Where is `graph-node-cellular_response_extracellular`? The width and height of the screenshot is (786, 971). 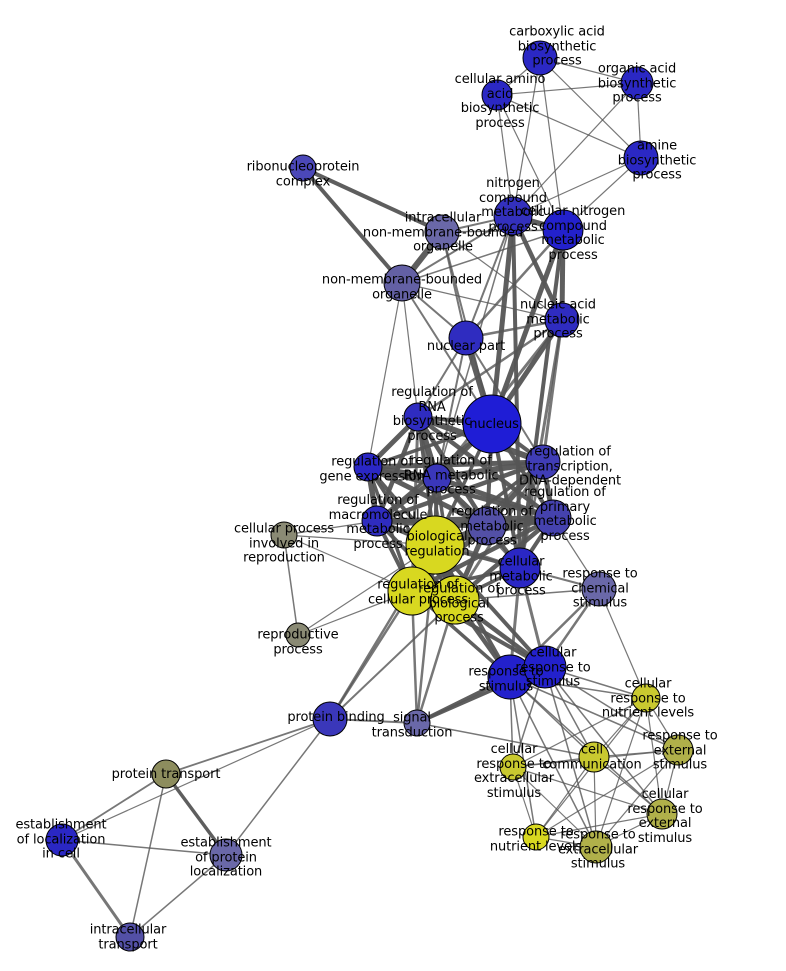 graph-node-cellular_response_extracellular is located at coordinates (513, 767).